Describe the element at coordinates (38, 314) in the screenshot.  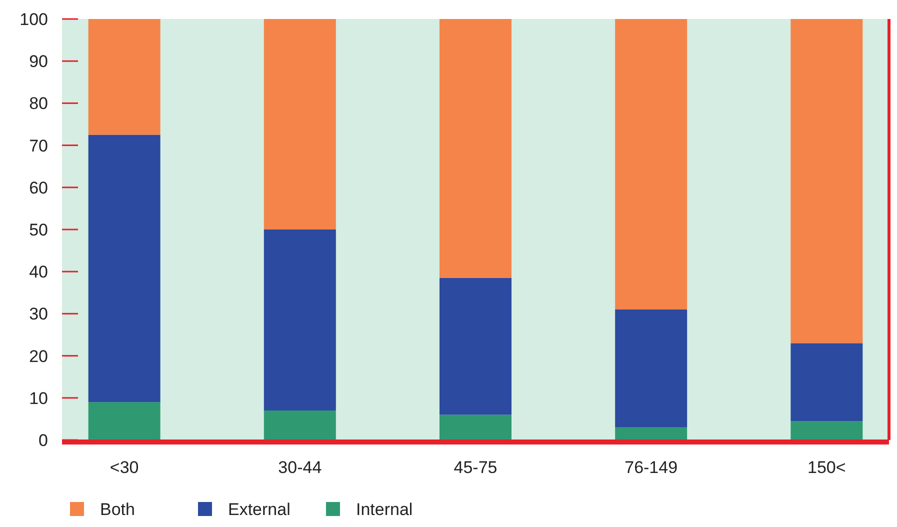
I see `y-tick-label: 30` at that location.